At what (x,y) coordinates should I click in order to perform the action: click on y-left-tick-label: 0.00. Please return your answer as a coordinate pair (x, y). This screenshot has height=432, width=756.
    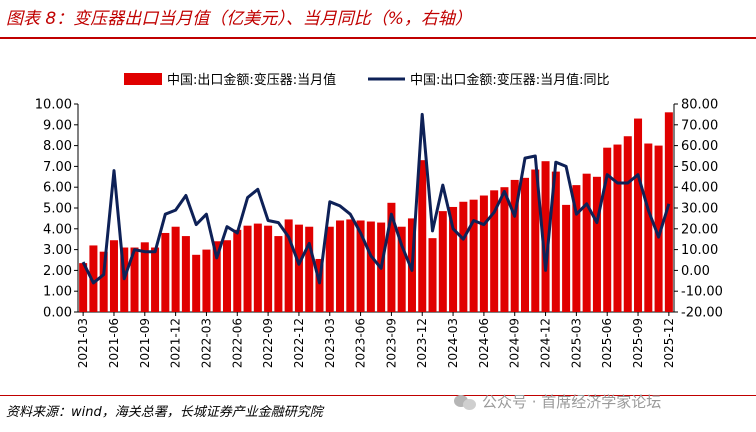
    Looking at the image, I should click on (57, 313).